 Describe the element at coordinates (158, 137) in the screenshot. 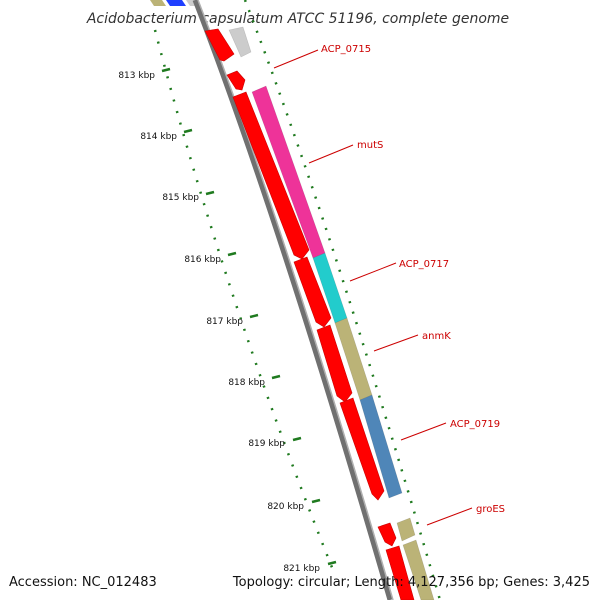

I see `ruler-tick-label: 814 kbp` at that location.